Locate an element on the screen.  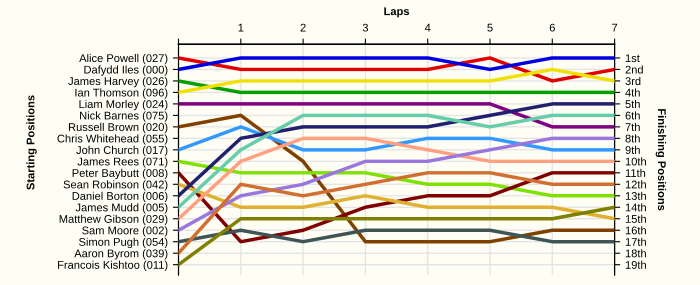
y2-tick-label: 8th is located at coordinates (633, 138).